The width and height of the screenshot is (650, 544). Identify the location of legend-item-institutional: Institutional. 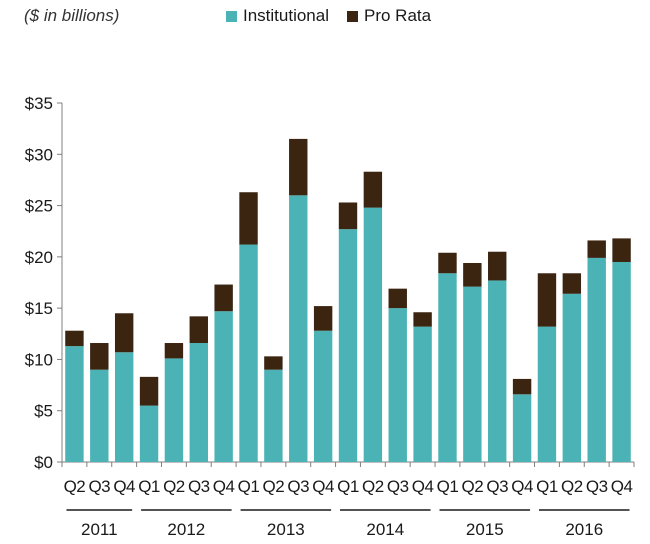
(277, 16).